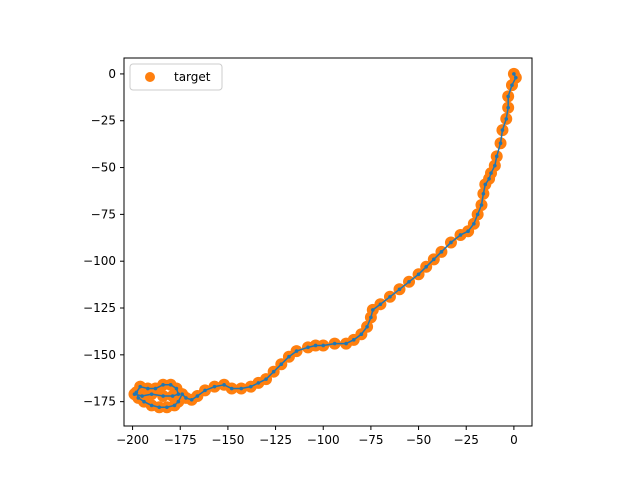 The height and width of the screenshot is (480, 640). I want to click on x-tick-label: 0, so click(514, 440).